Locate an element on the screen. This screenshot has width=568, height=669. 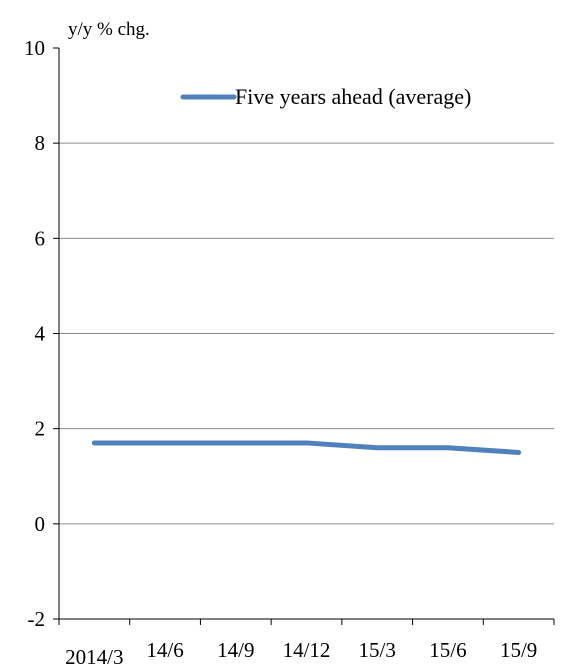
x-tick-labels: 2014/3 14/6 14/9 14/12 15/3 15/6 15/9 is located at coordinates (301, 653).